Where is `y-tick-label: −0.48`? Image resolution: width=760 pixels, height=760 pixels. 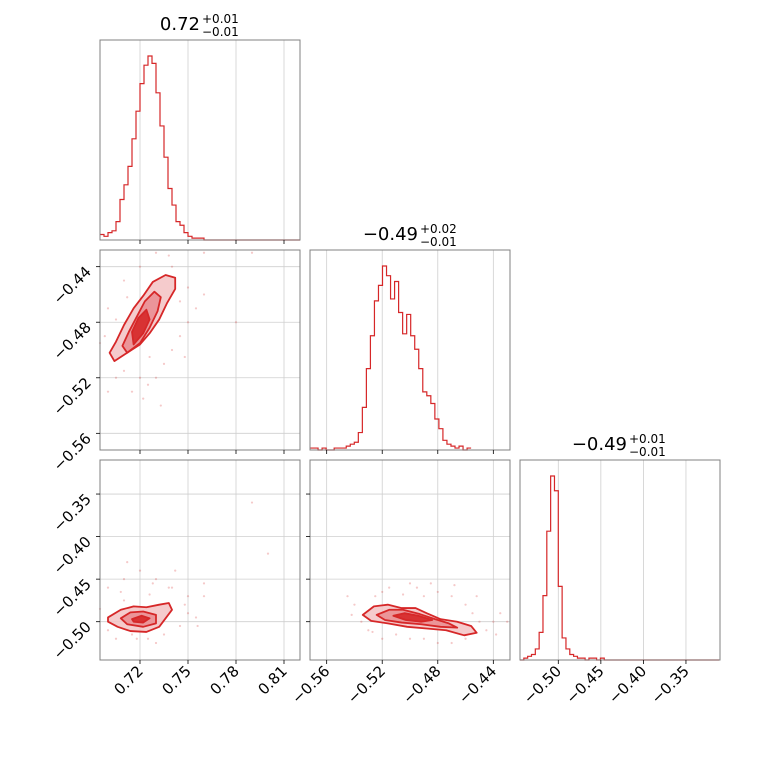
y-tick-label: −0.48 is located at coordinates (72, 340).